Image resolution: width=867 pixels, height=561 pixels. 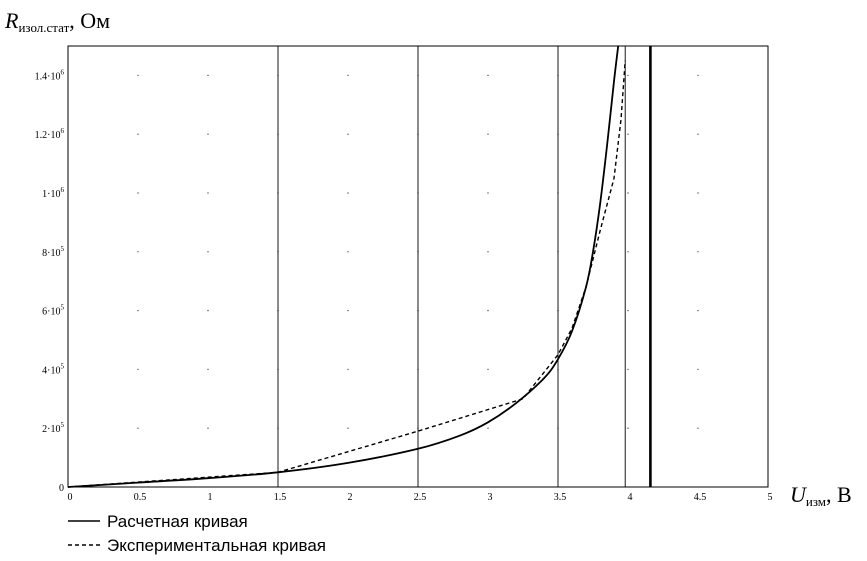 I want to click on legend-label-dashed: Экспериментальная кривая, so click(x=216, y=545).